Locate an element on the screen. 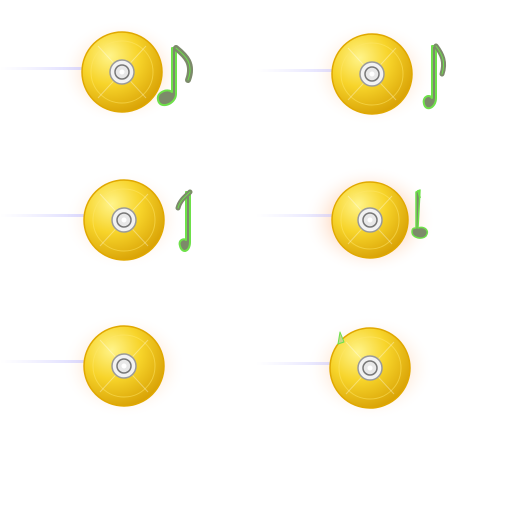 The height and width of the screenshot is (512, 512). sprite-frame-6-art is located at coordinates (384, 356).